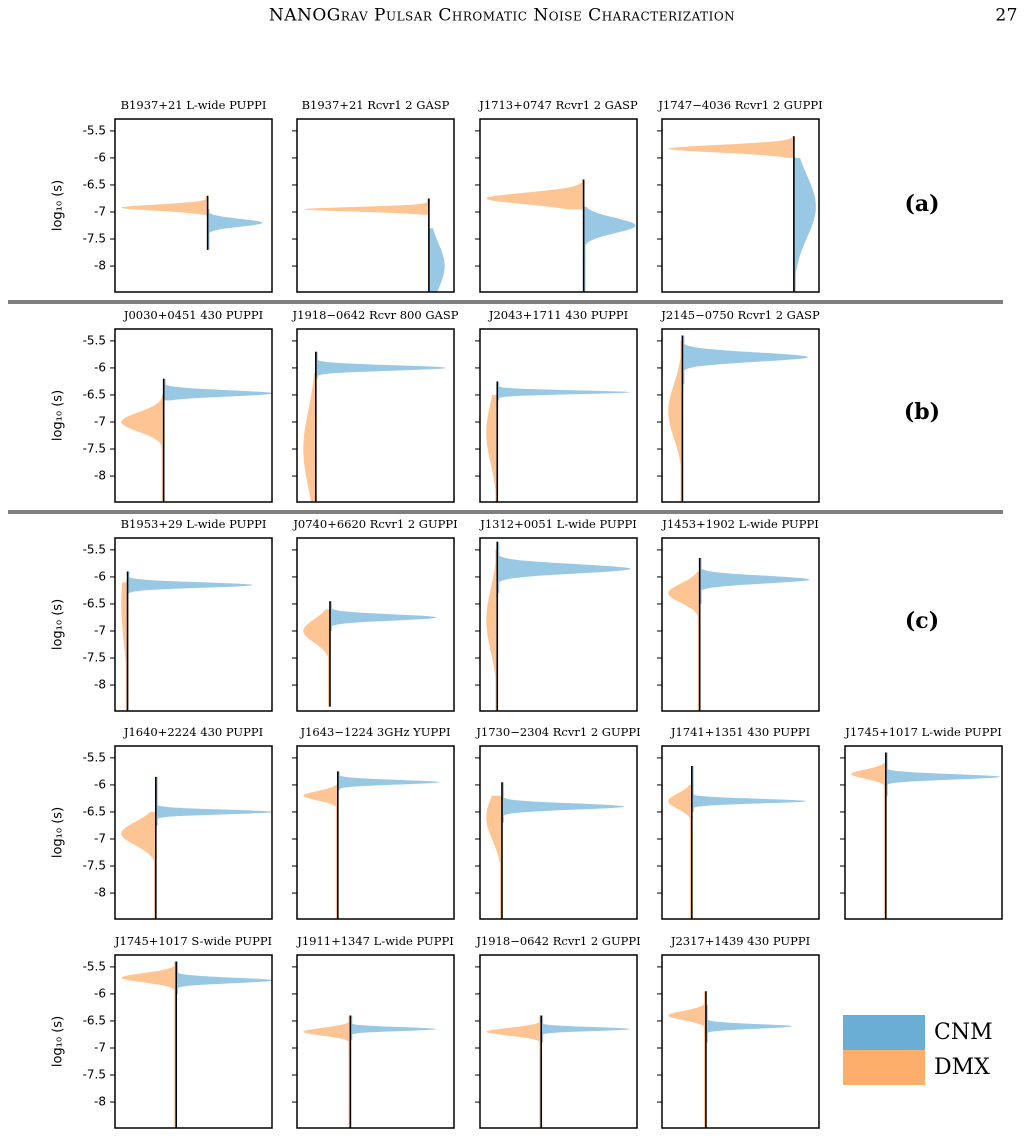 The height and width of the screenshot is (1136, 1027). Describe the element at coordinates (740, 732) in the screenshot. I see `panel-title: J1741+1351 430 PUPPI` at that location.